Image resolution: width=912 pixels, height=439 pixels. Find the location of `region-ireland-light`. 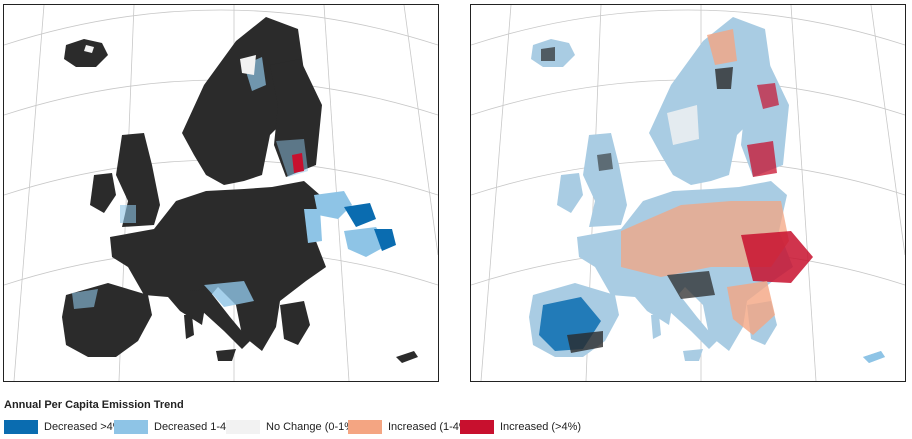

region-ireland-light is located at coordinates (128, 214).